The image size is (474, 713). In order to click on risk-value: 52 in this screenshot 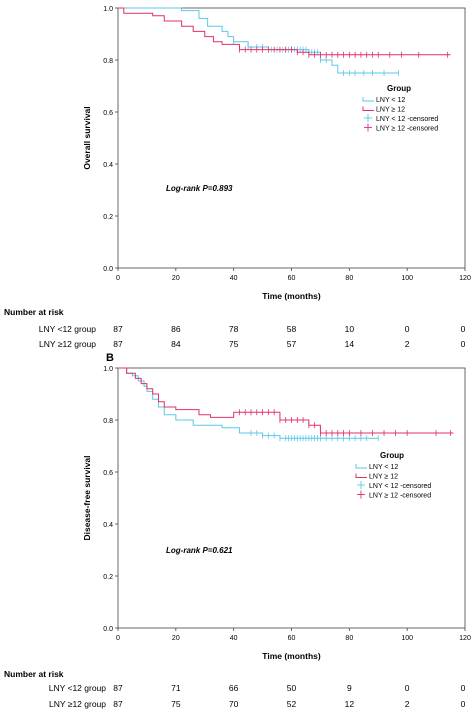, I will do `click(292, 704)`.